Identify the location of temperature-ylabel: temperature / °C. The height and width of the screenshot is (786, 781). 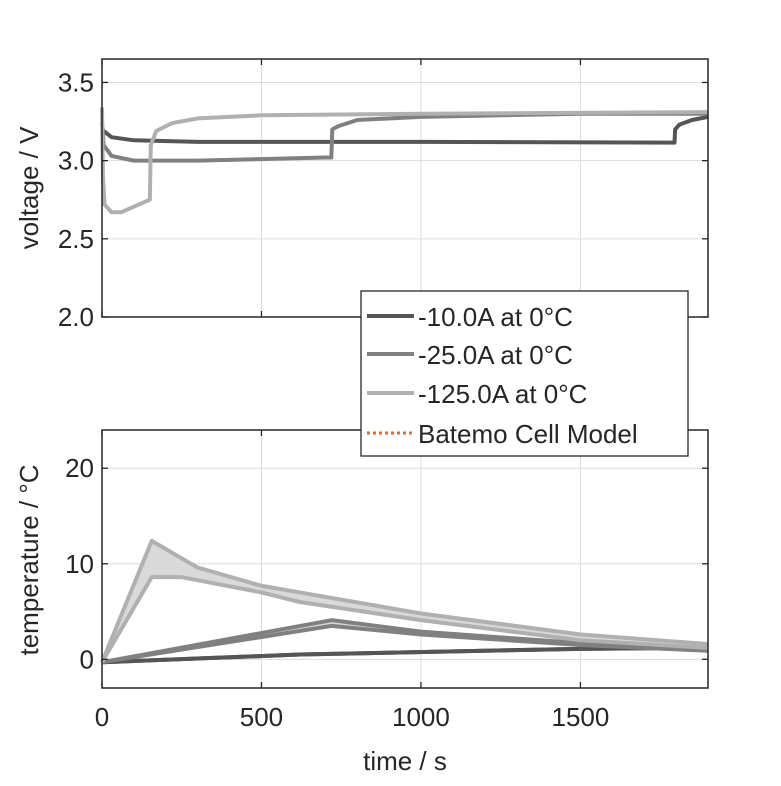
(29, 559).